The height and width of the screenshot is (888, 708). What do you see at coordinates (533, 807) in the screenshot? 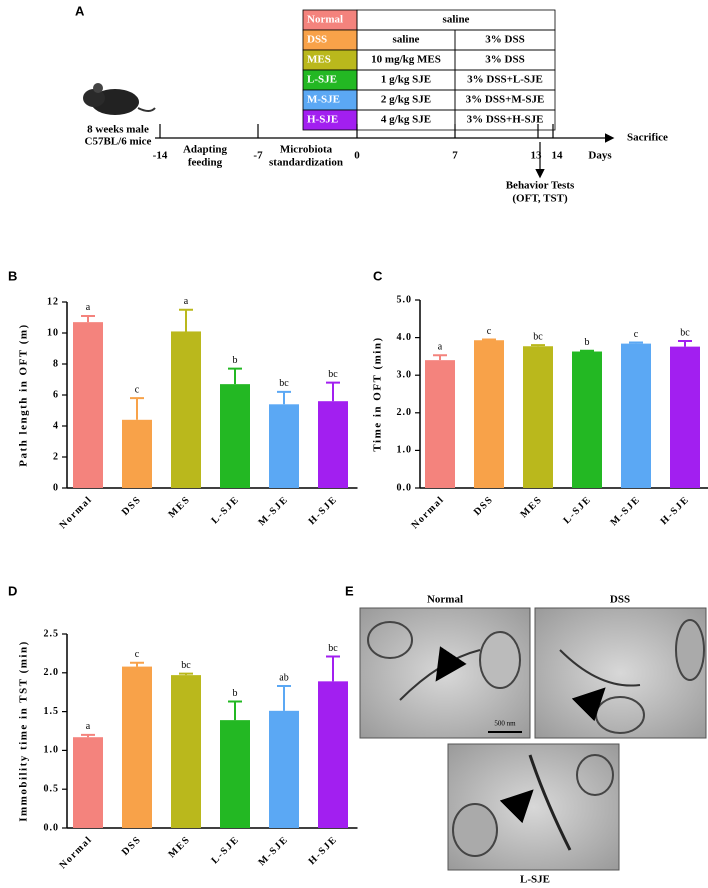
I see `micrograph-lsje` at bounding box center [533, 807].